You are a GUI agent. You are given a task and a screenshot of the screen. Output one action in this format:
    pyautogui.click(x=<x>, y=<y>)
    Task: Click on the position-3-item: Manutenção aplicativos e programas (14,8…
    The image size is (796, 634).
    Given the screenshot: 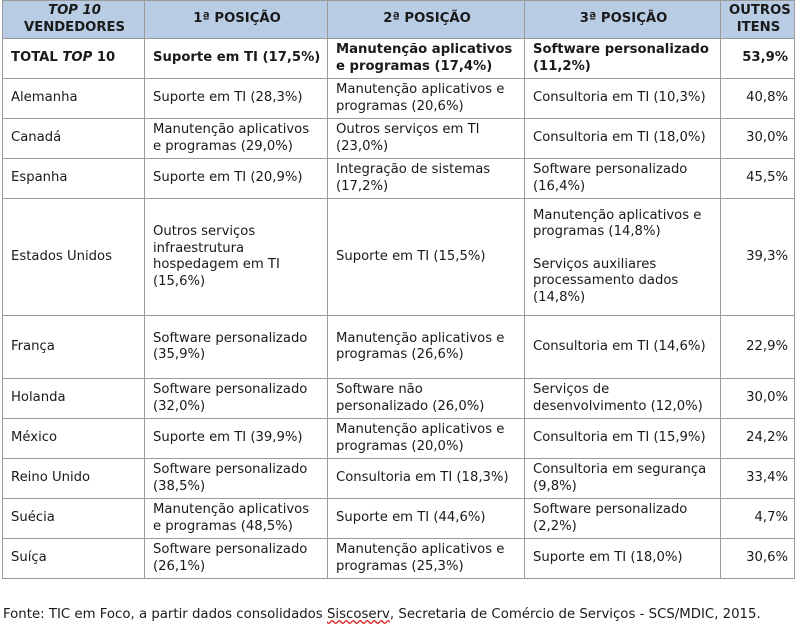 What is the action you would take?
    pyautogui.click(x=617, y=223)
    